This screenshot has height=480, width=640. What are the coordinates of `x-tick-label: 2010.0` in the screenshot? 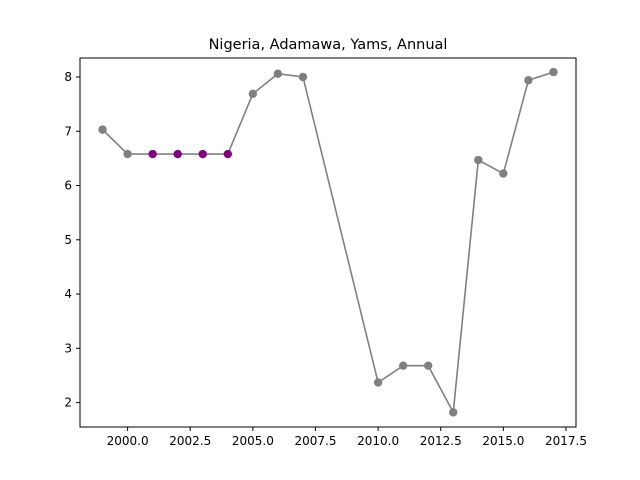 It's located at (378, 441).